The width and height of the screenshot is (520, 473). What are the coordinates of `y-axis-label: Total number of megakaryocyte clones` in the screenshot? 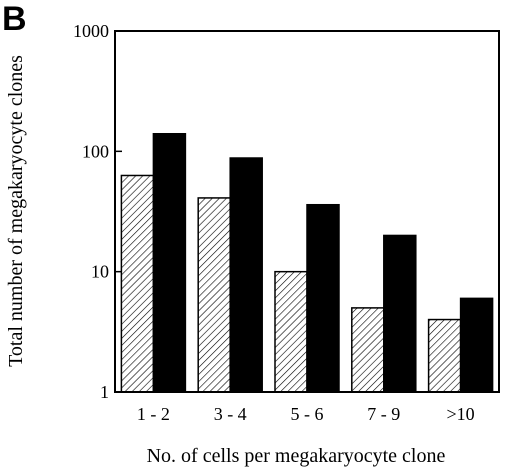 It's located at (16, 211).